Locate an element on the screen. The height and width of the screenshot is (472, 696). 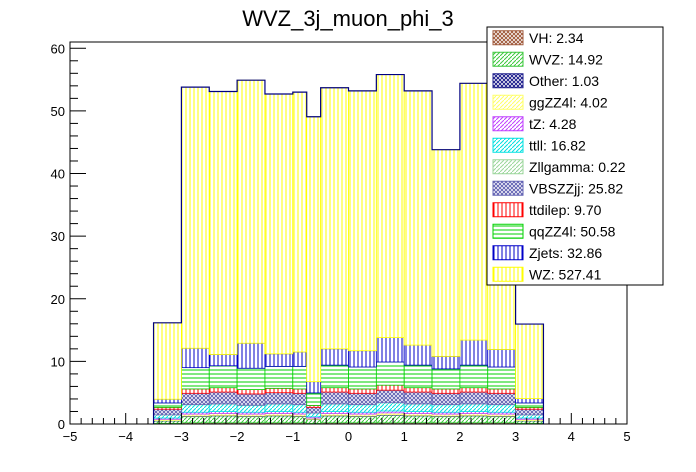
x-tick-label-5: 0 is located at coordinates (348, 436).